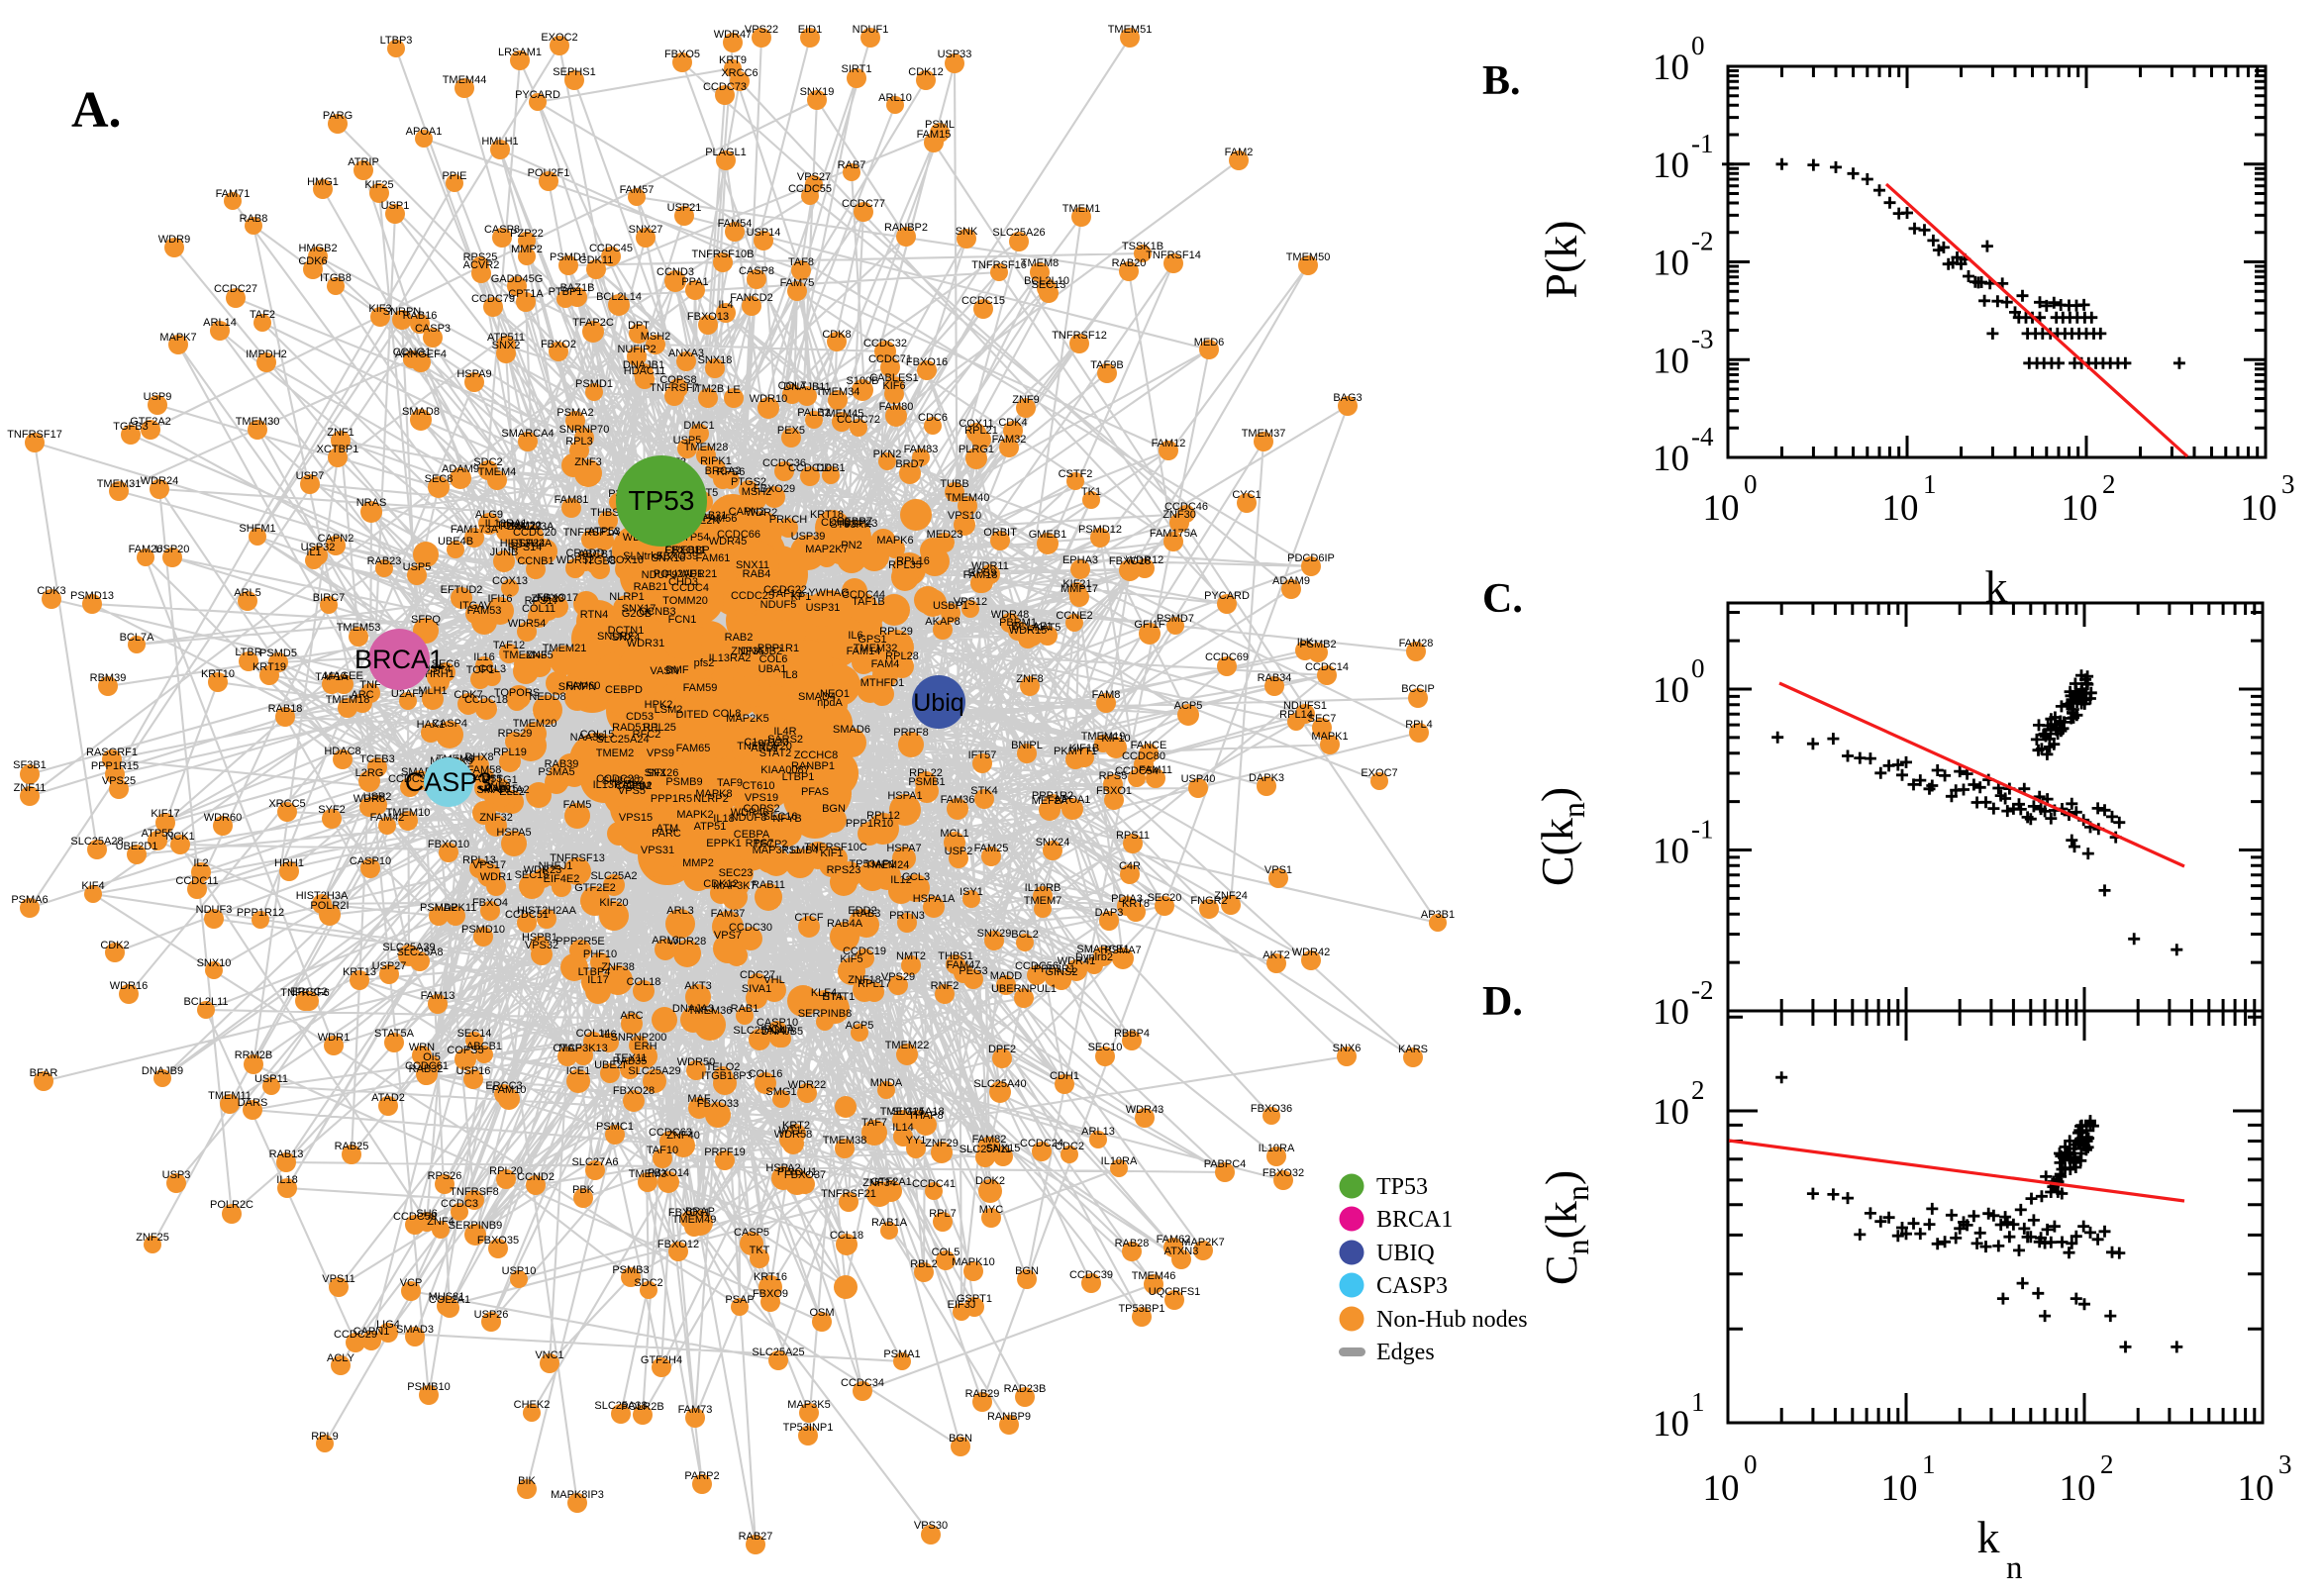 This screenshot has height=1596, width=2323. Describe the element at coordinates (1702, 338) in the screenshot. I see `svg-text: -3` at that location.